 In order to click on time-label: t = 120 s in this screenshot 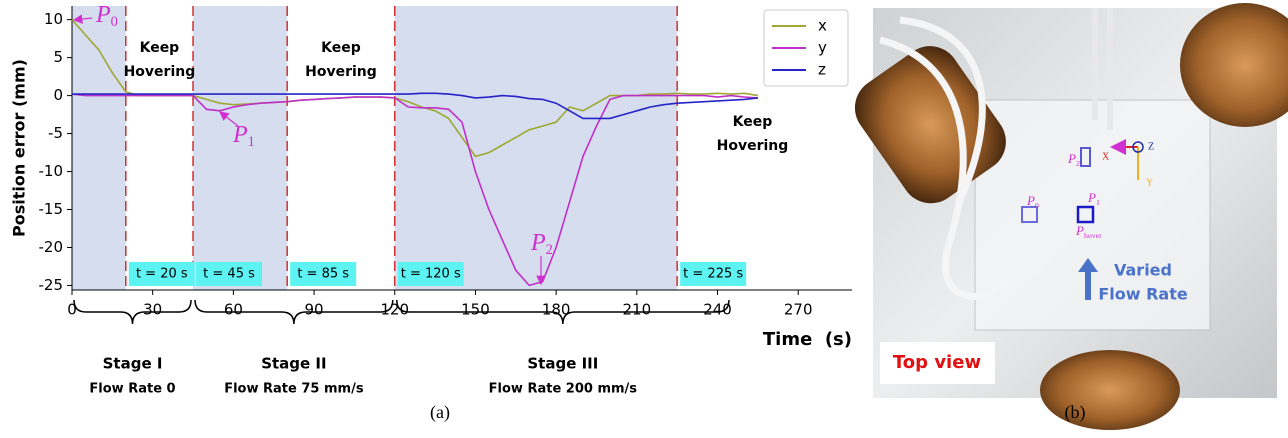, I will do `click(431, 274)`.